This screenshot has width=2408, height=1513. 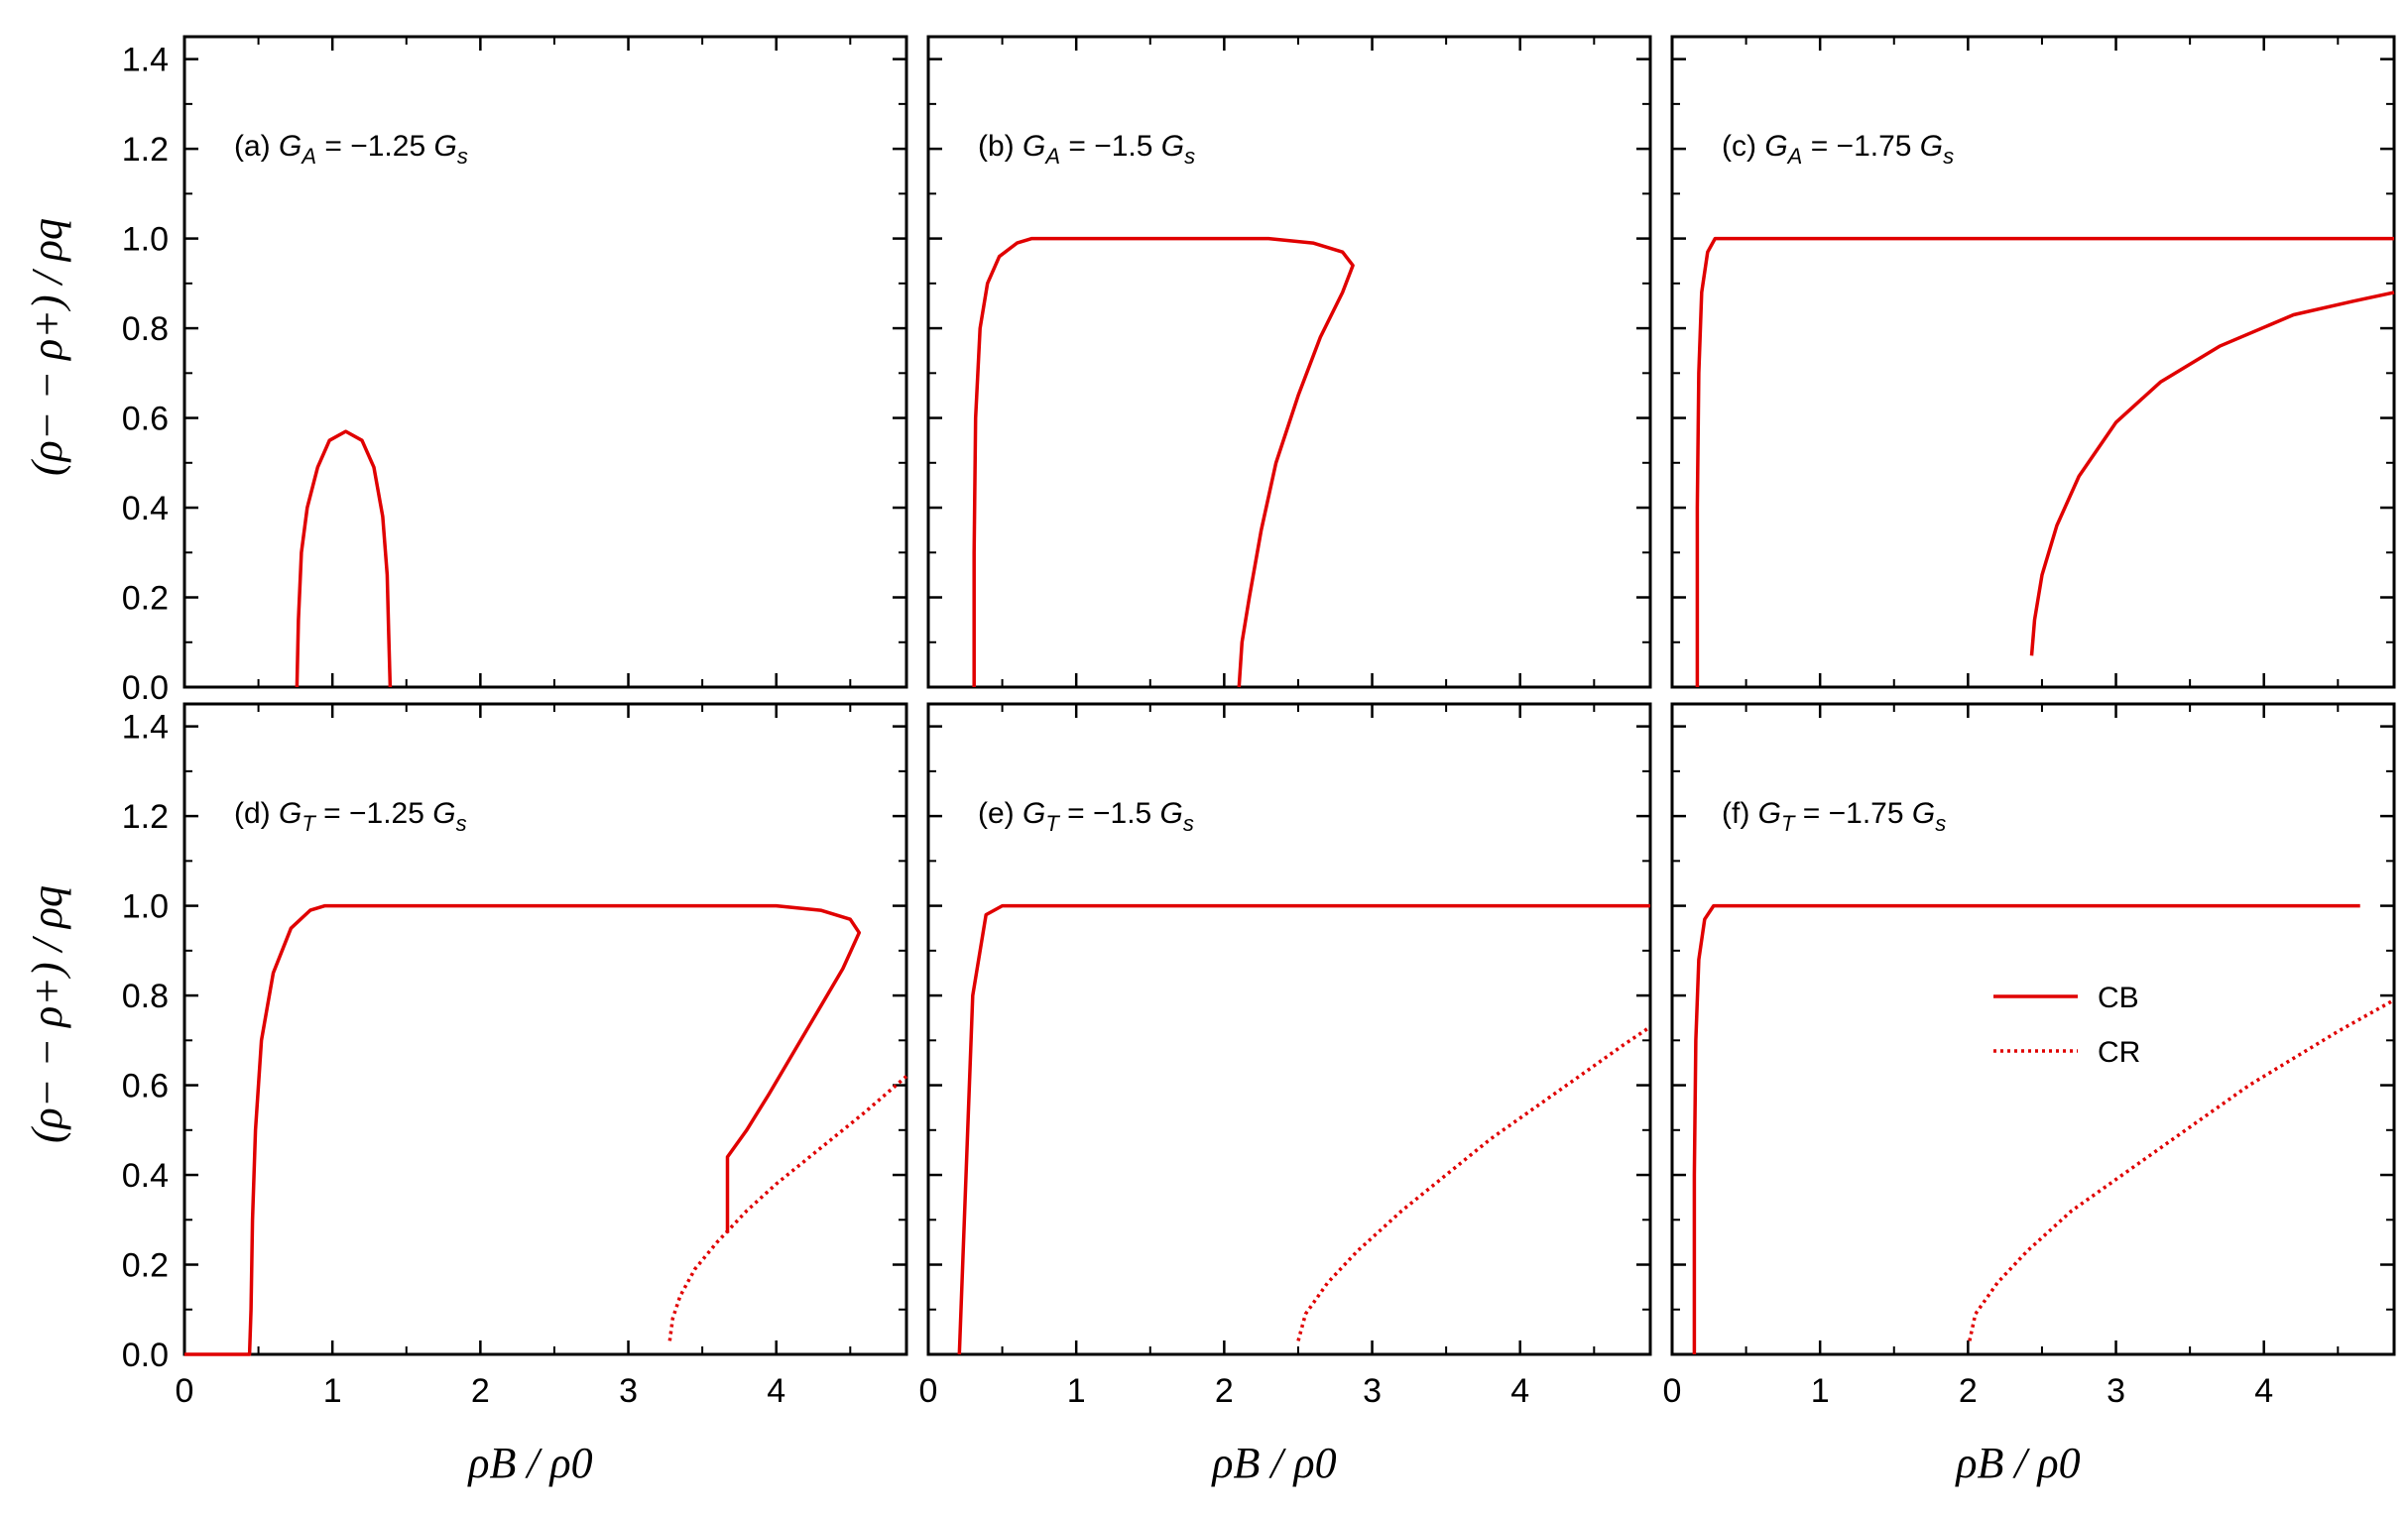 What do you see at coordinates (1086, 816) in the screenshot?
I see `panel-label: (e) GT = −1.5 Gs` at bounding box center [1086, 816].